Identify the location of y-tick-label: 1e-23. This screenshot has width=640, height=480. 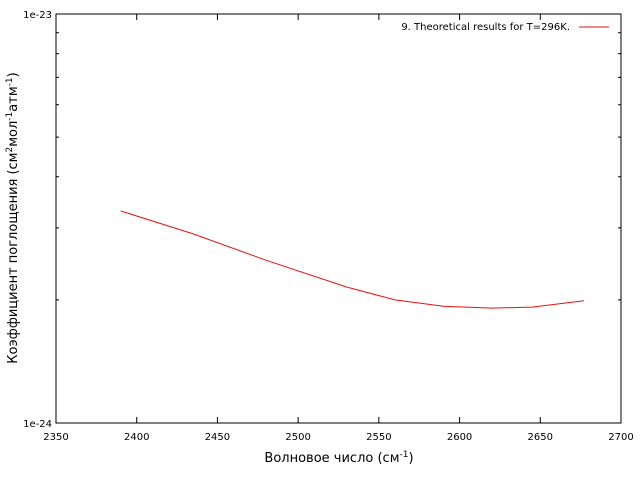
(37, 15).